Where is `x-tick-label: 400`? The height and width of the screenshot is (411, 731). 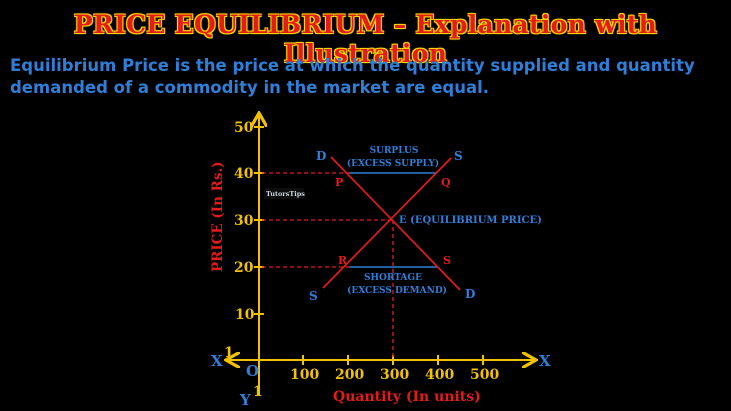 x-tick-label: 400 is located at coordinates (439, 375).